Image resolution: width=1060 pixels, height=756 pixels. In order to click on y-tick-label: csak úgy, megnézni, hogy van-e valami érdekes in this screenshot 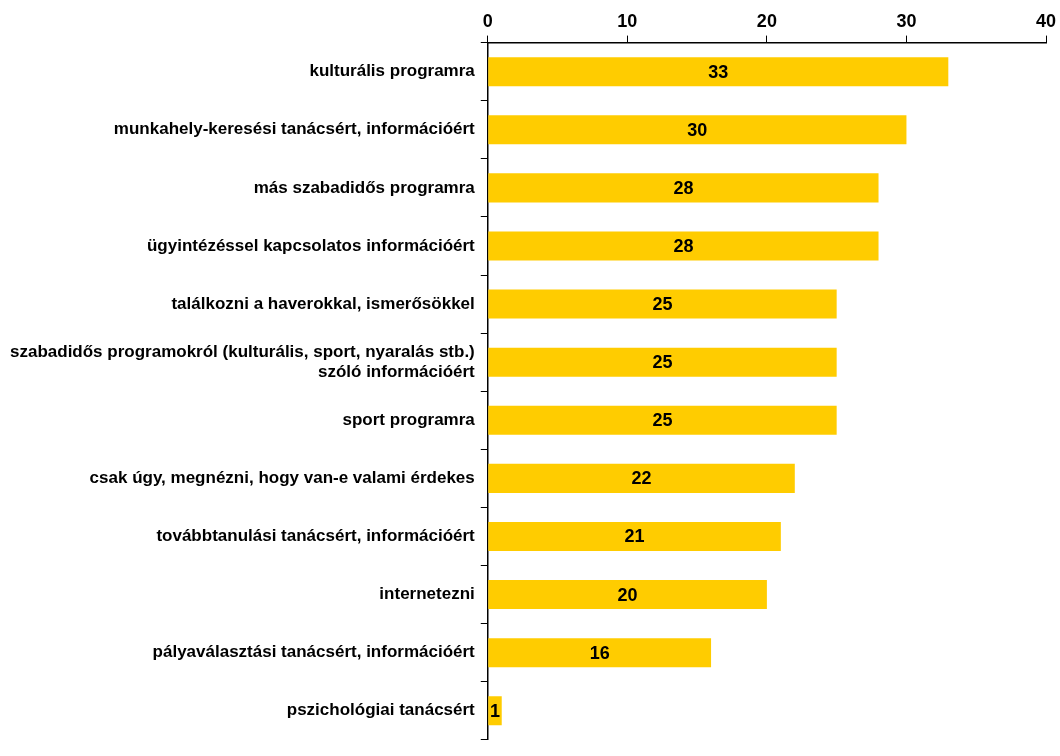, I will do `click(282, 478)`.